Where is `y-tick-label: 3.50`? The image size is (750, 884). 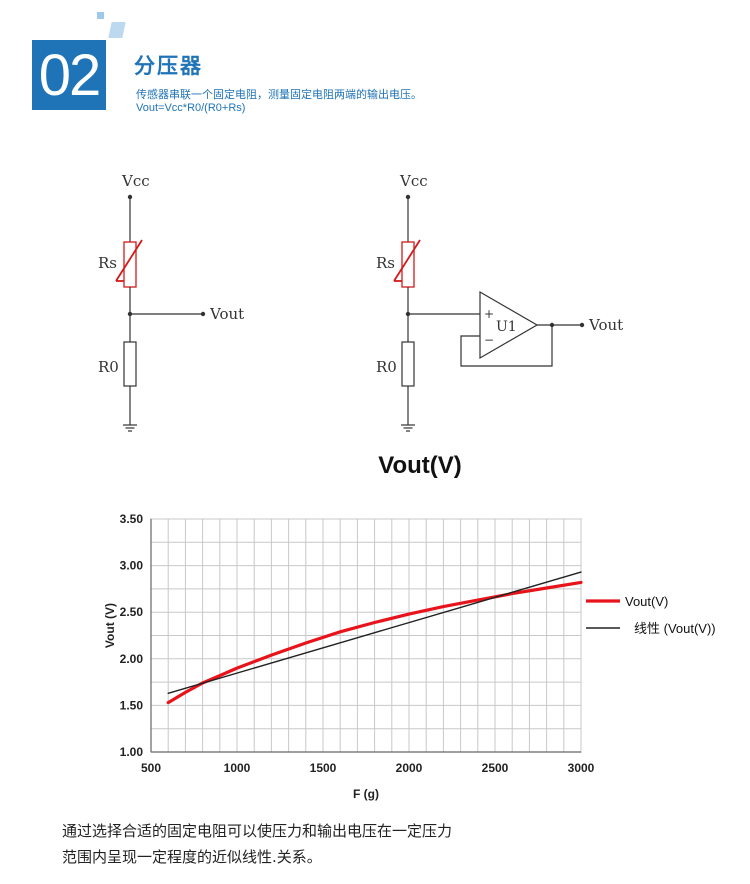 y-tick-label: 3.50 is located at coordinates (132, 519).